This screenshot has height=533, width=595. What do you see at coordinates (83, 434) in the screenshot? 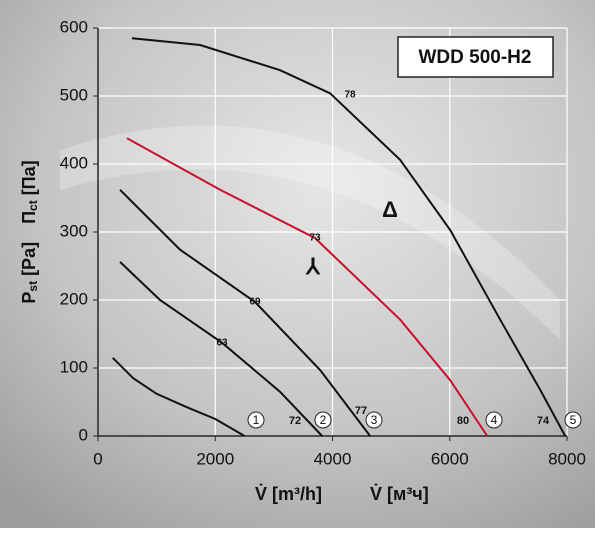
I see `y-tick-label: 0` at bounding box center [83, 434].